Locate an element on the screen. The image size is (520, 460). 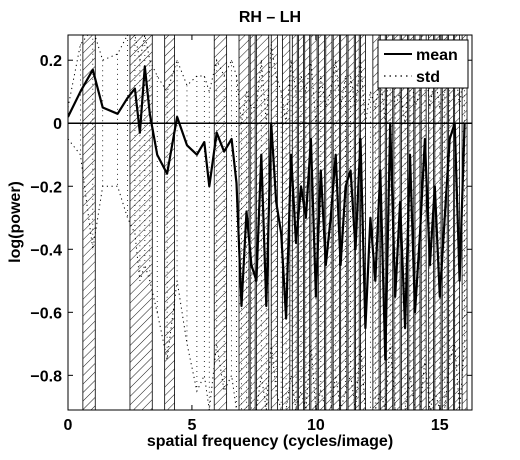
legend-box is located at coordinates (423, 64).